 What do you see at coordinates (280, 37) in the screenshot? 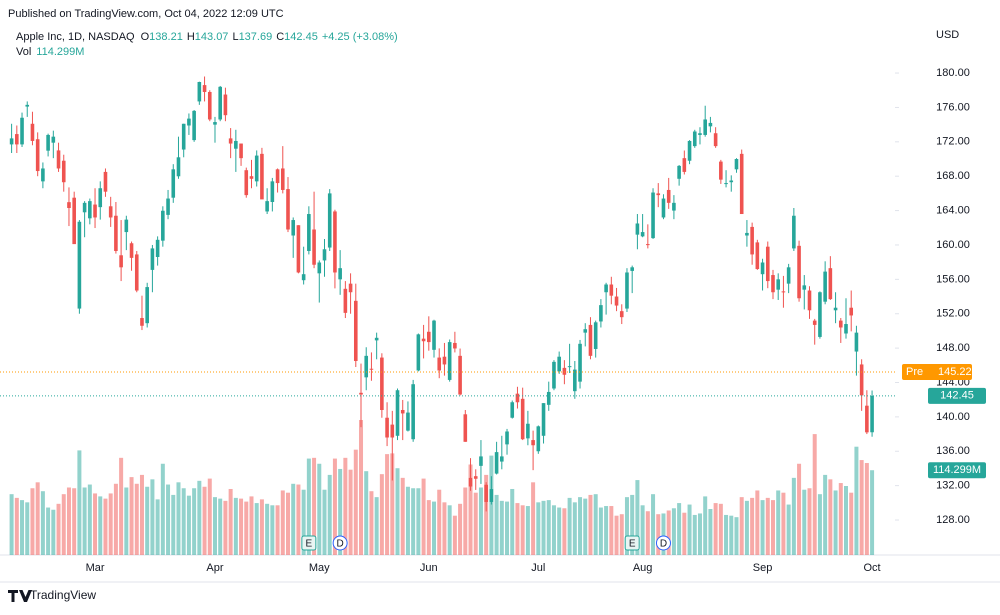
I see `legend-prefix: C` at bounding box center [280, 37].